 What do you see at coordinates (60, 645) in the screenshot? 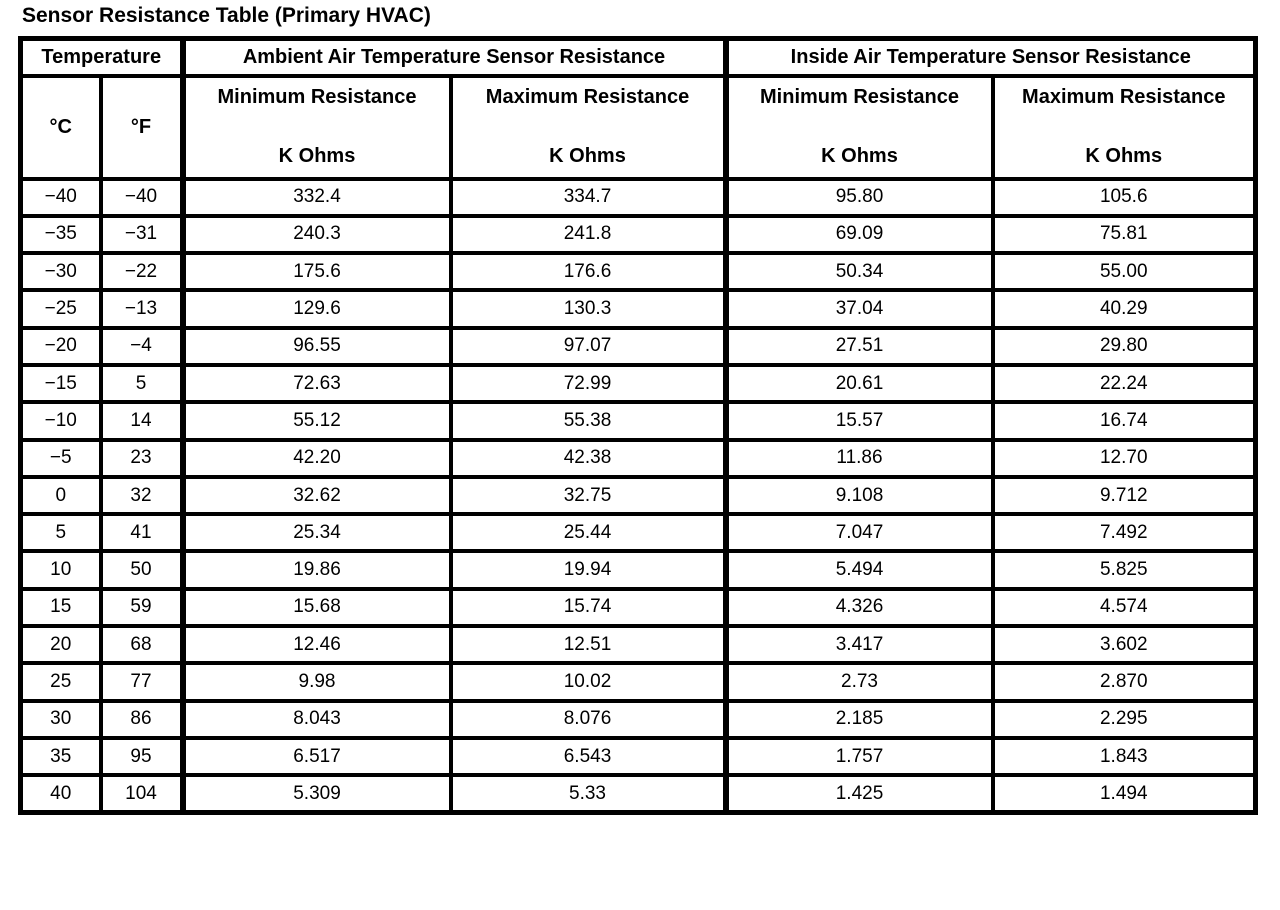
I see `cell-celsius: 20` at bounding box center [60, 645].